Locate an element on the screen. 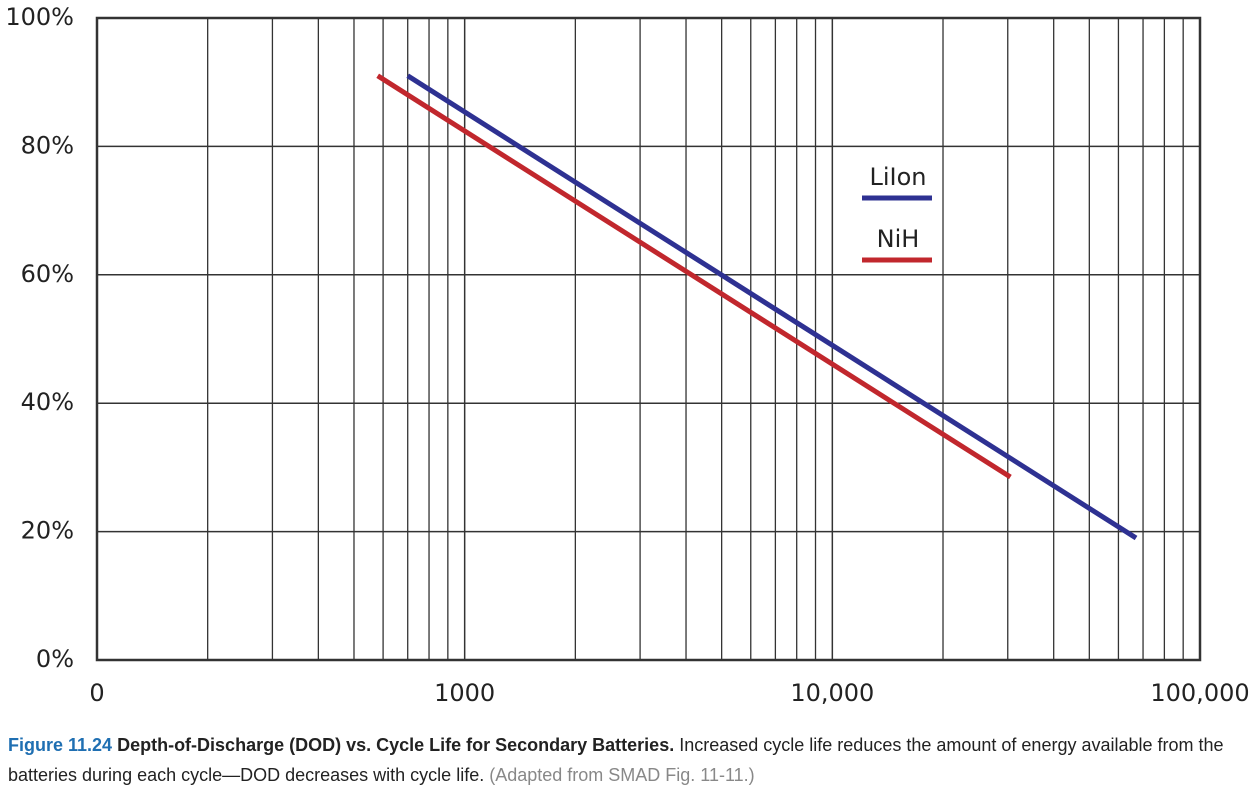  y-tick-label: 20% is located at coordinates (47, 531).